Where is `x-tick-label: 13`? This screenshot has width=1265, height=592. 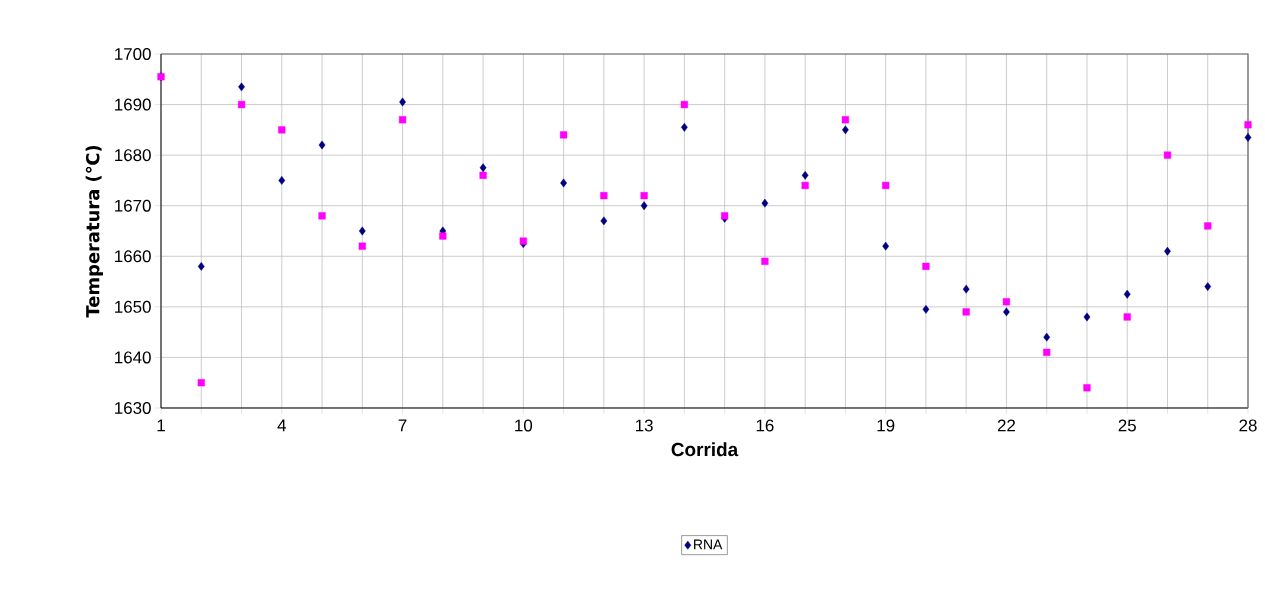 x-tick-label: 13 is located at coordinates (644, 425).